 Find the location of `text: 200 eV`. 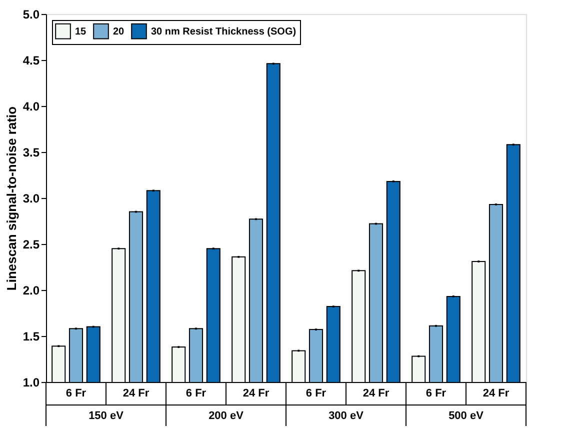

text: 200 eV is located at coordinates (226, 416).